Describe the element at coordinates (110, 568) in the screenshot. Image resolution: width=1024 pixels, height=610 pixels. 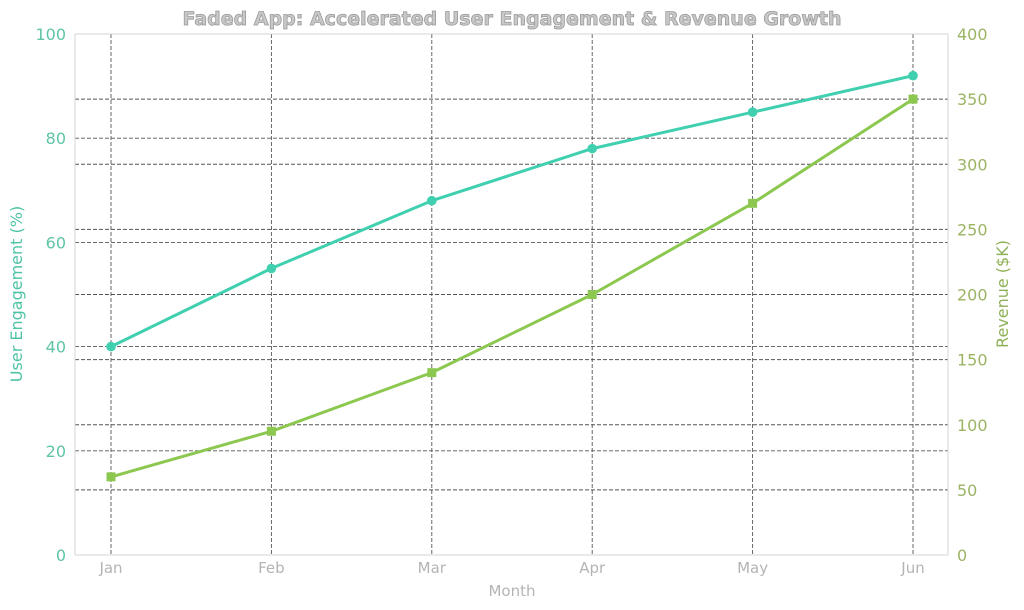
I see `x-tick-label: Jan` at that location.